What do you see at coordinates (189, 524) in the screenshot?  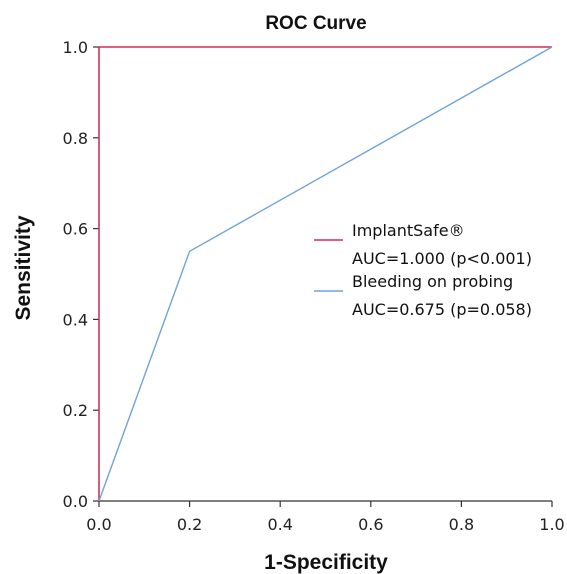 I see `x-tick-label: 0.2` at bounding box center [189, 524].